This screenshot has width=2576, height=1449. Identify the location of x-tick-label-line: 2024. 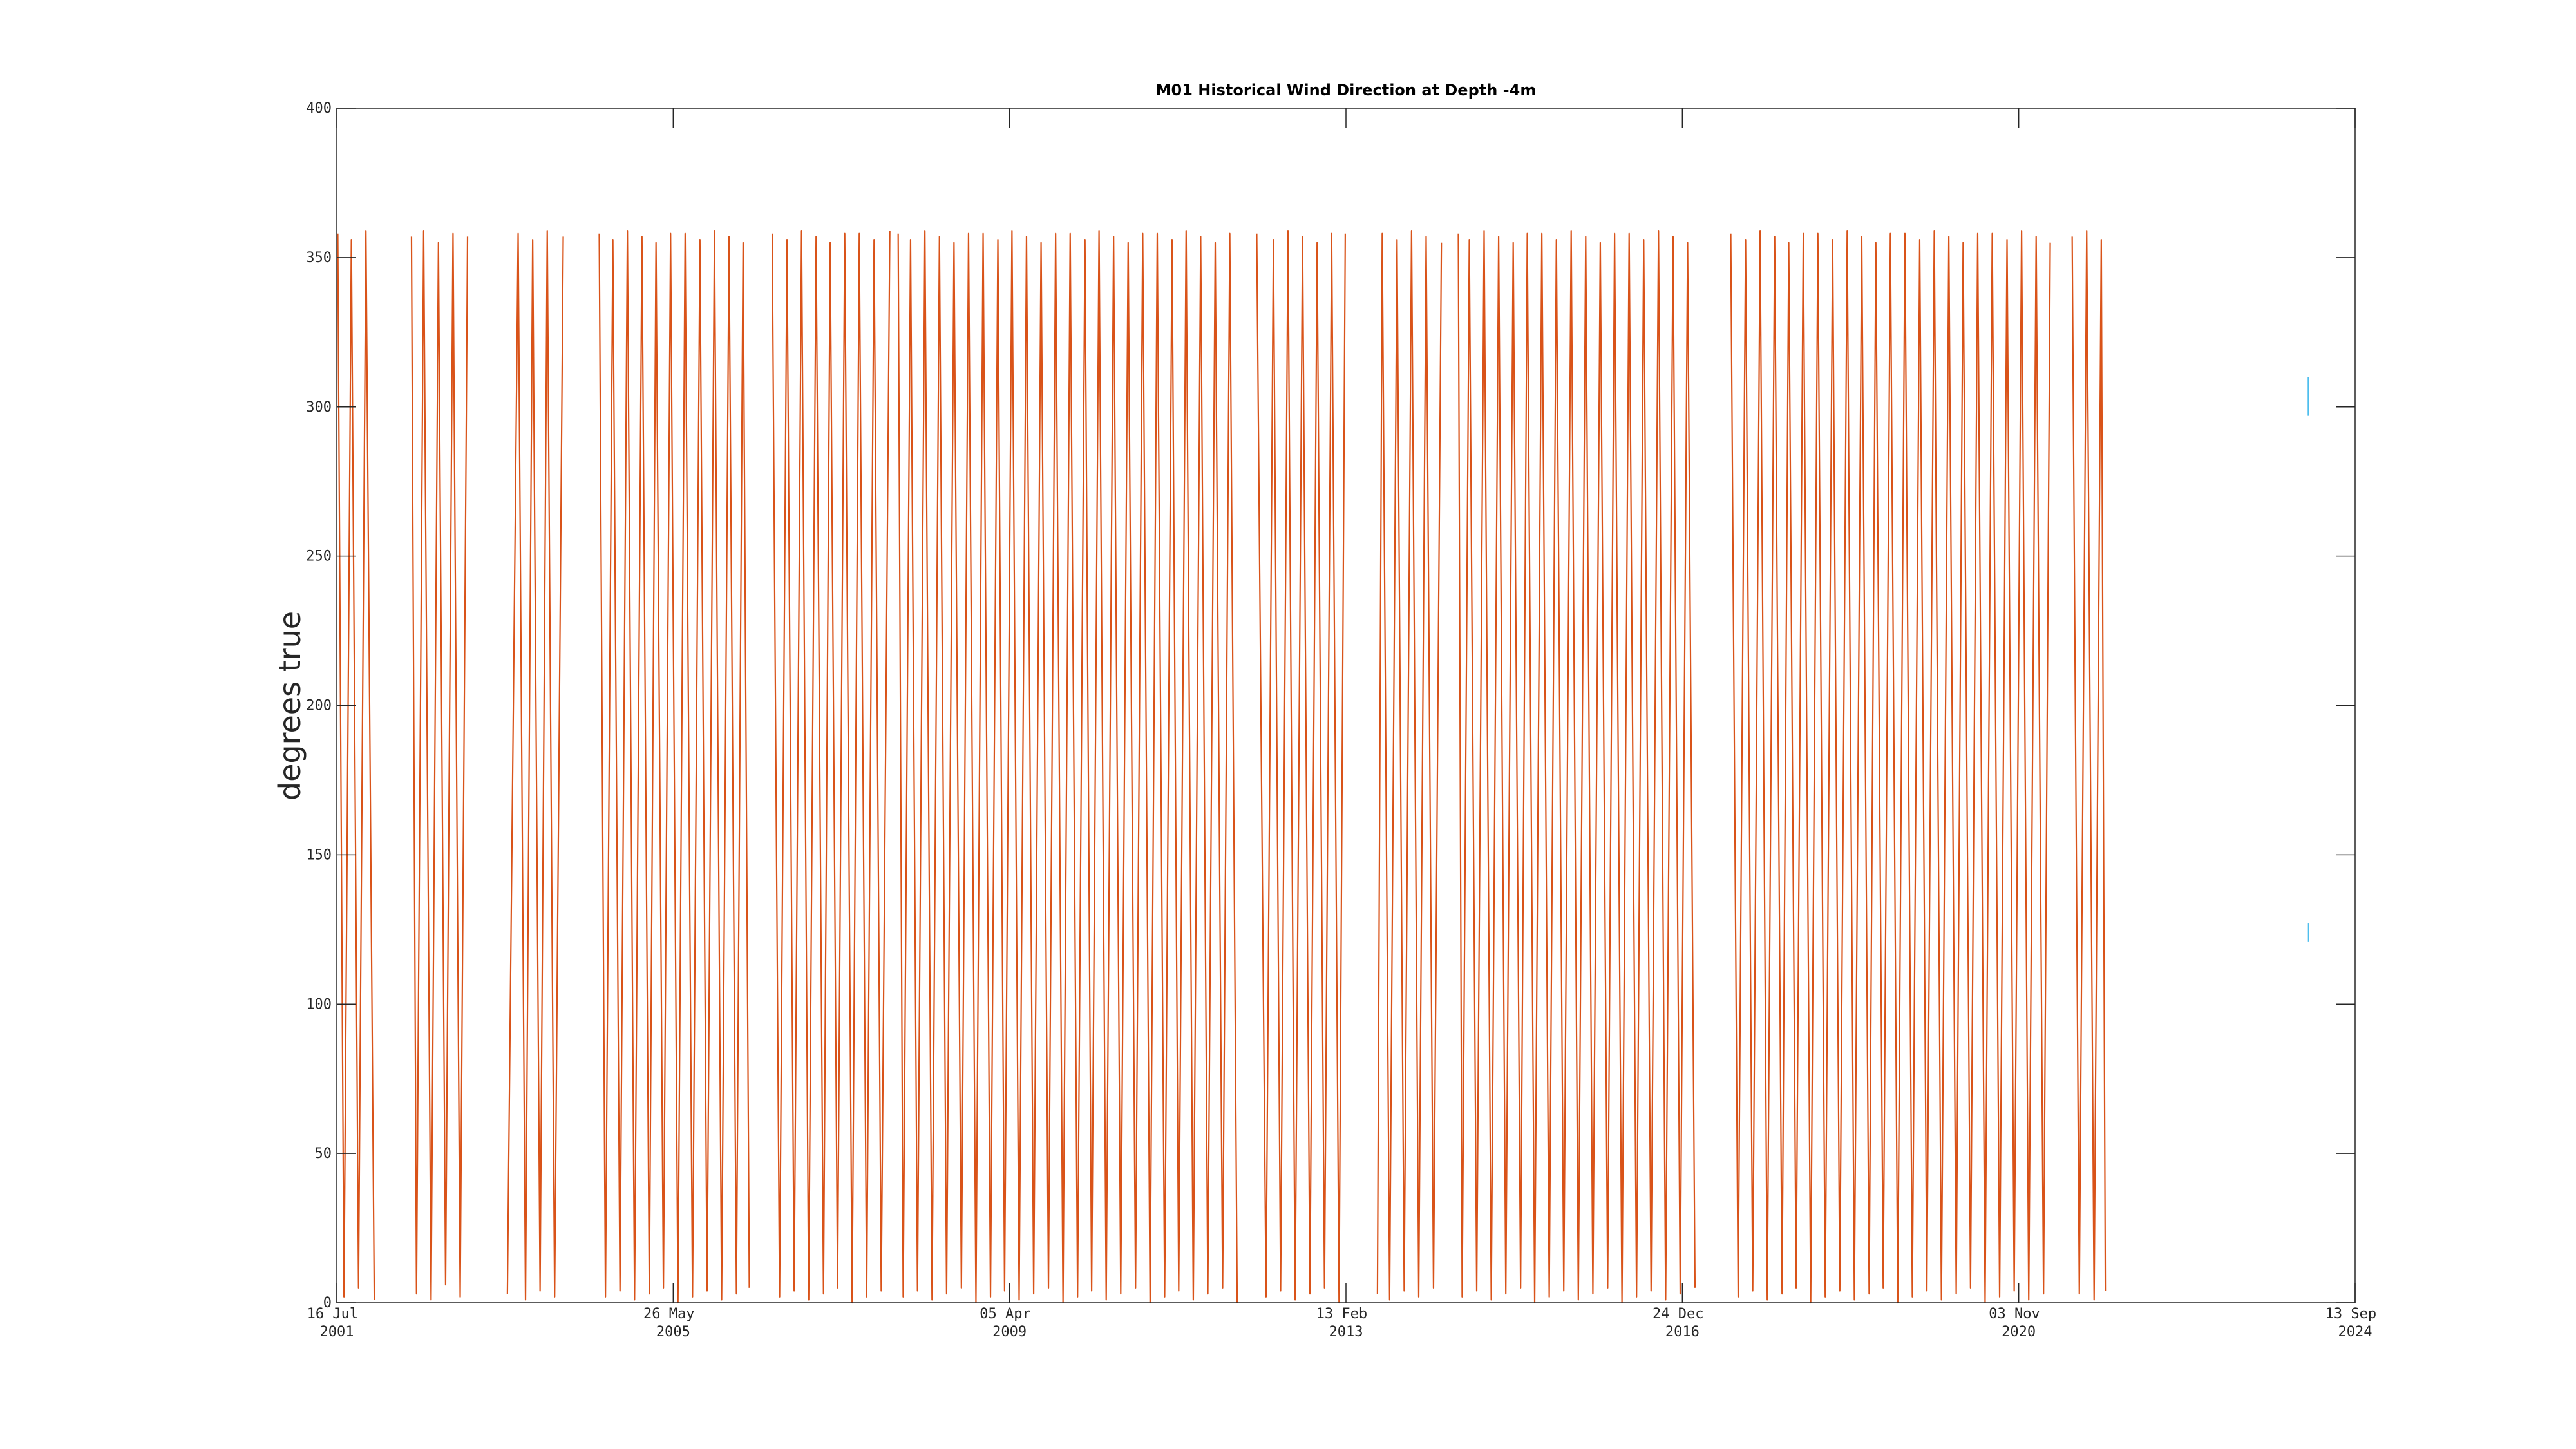
(2355, 1332).